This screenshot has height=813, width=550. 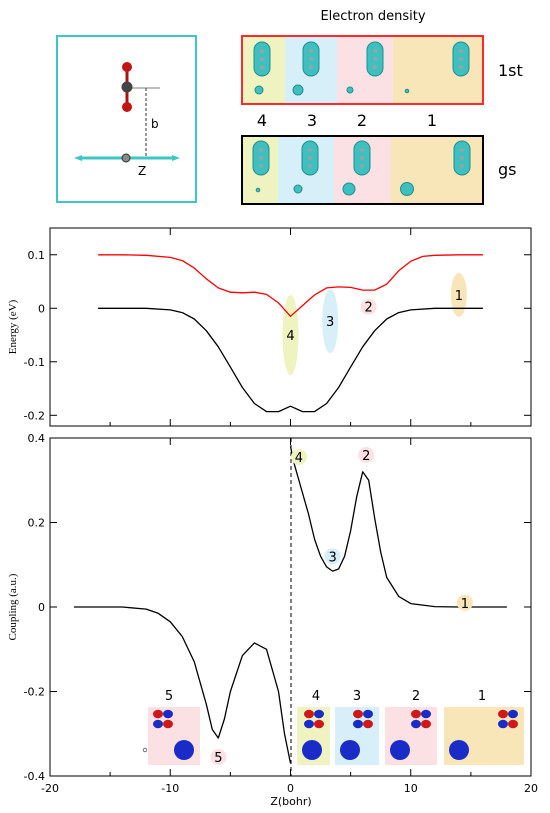 What do you see at coordinates (290, 801) in the screenshot?
I see `coupling-x-label: Z(bohr)` at bounding box center [290, 801].